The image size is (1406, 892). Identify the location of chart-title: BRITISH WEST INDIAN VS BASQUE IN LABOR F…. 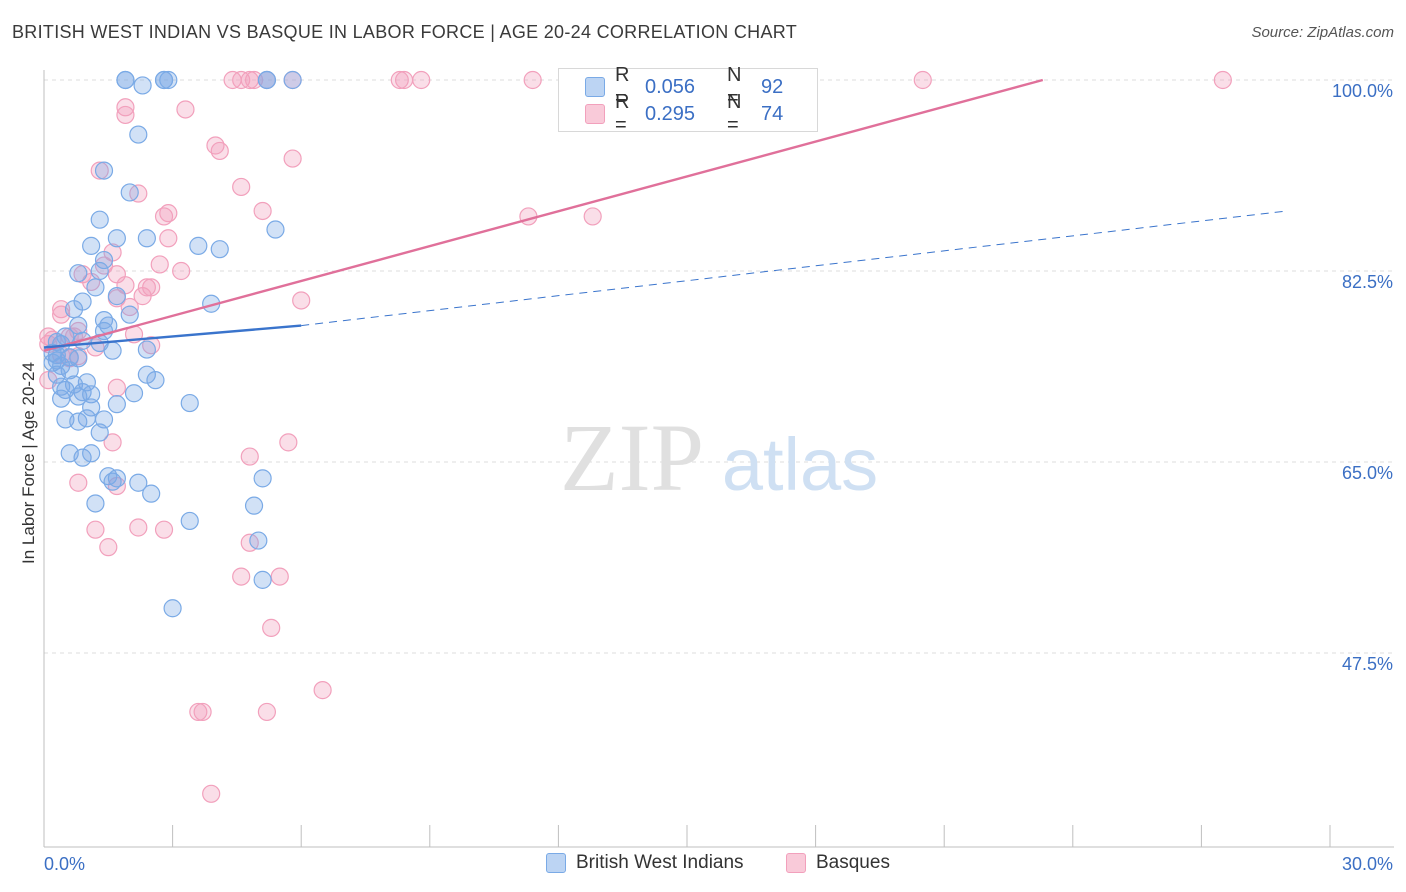
(405, 32).